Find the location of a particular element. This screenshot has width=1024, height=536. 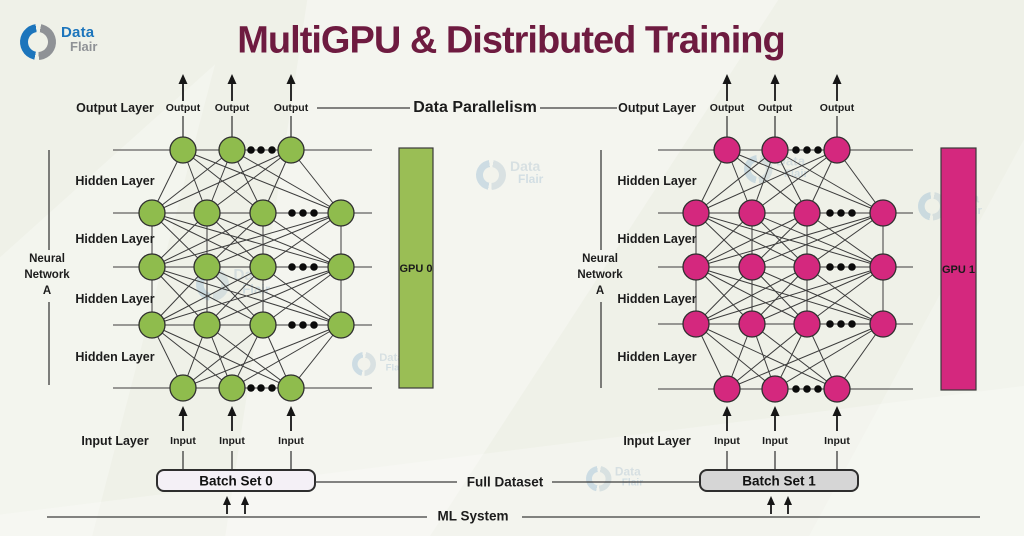

batch-set-box is located at coordinates (236, 480).